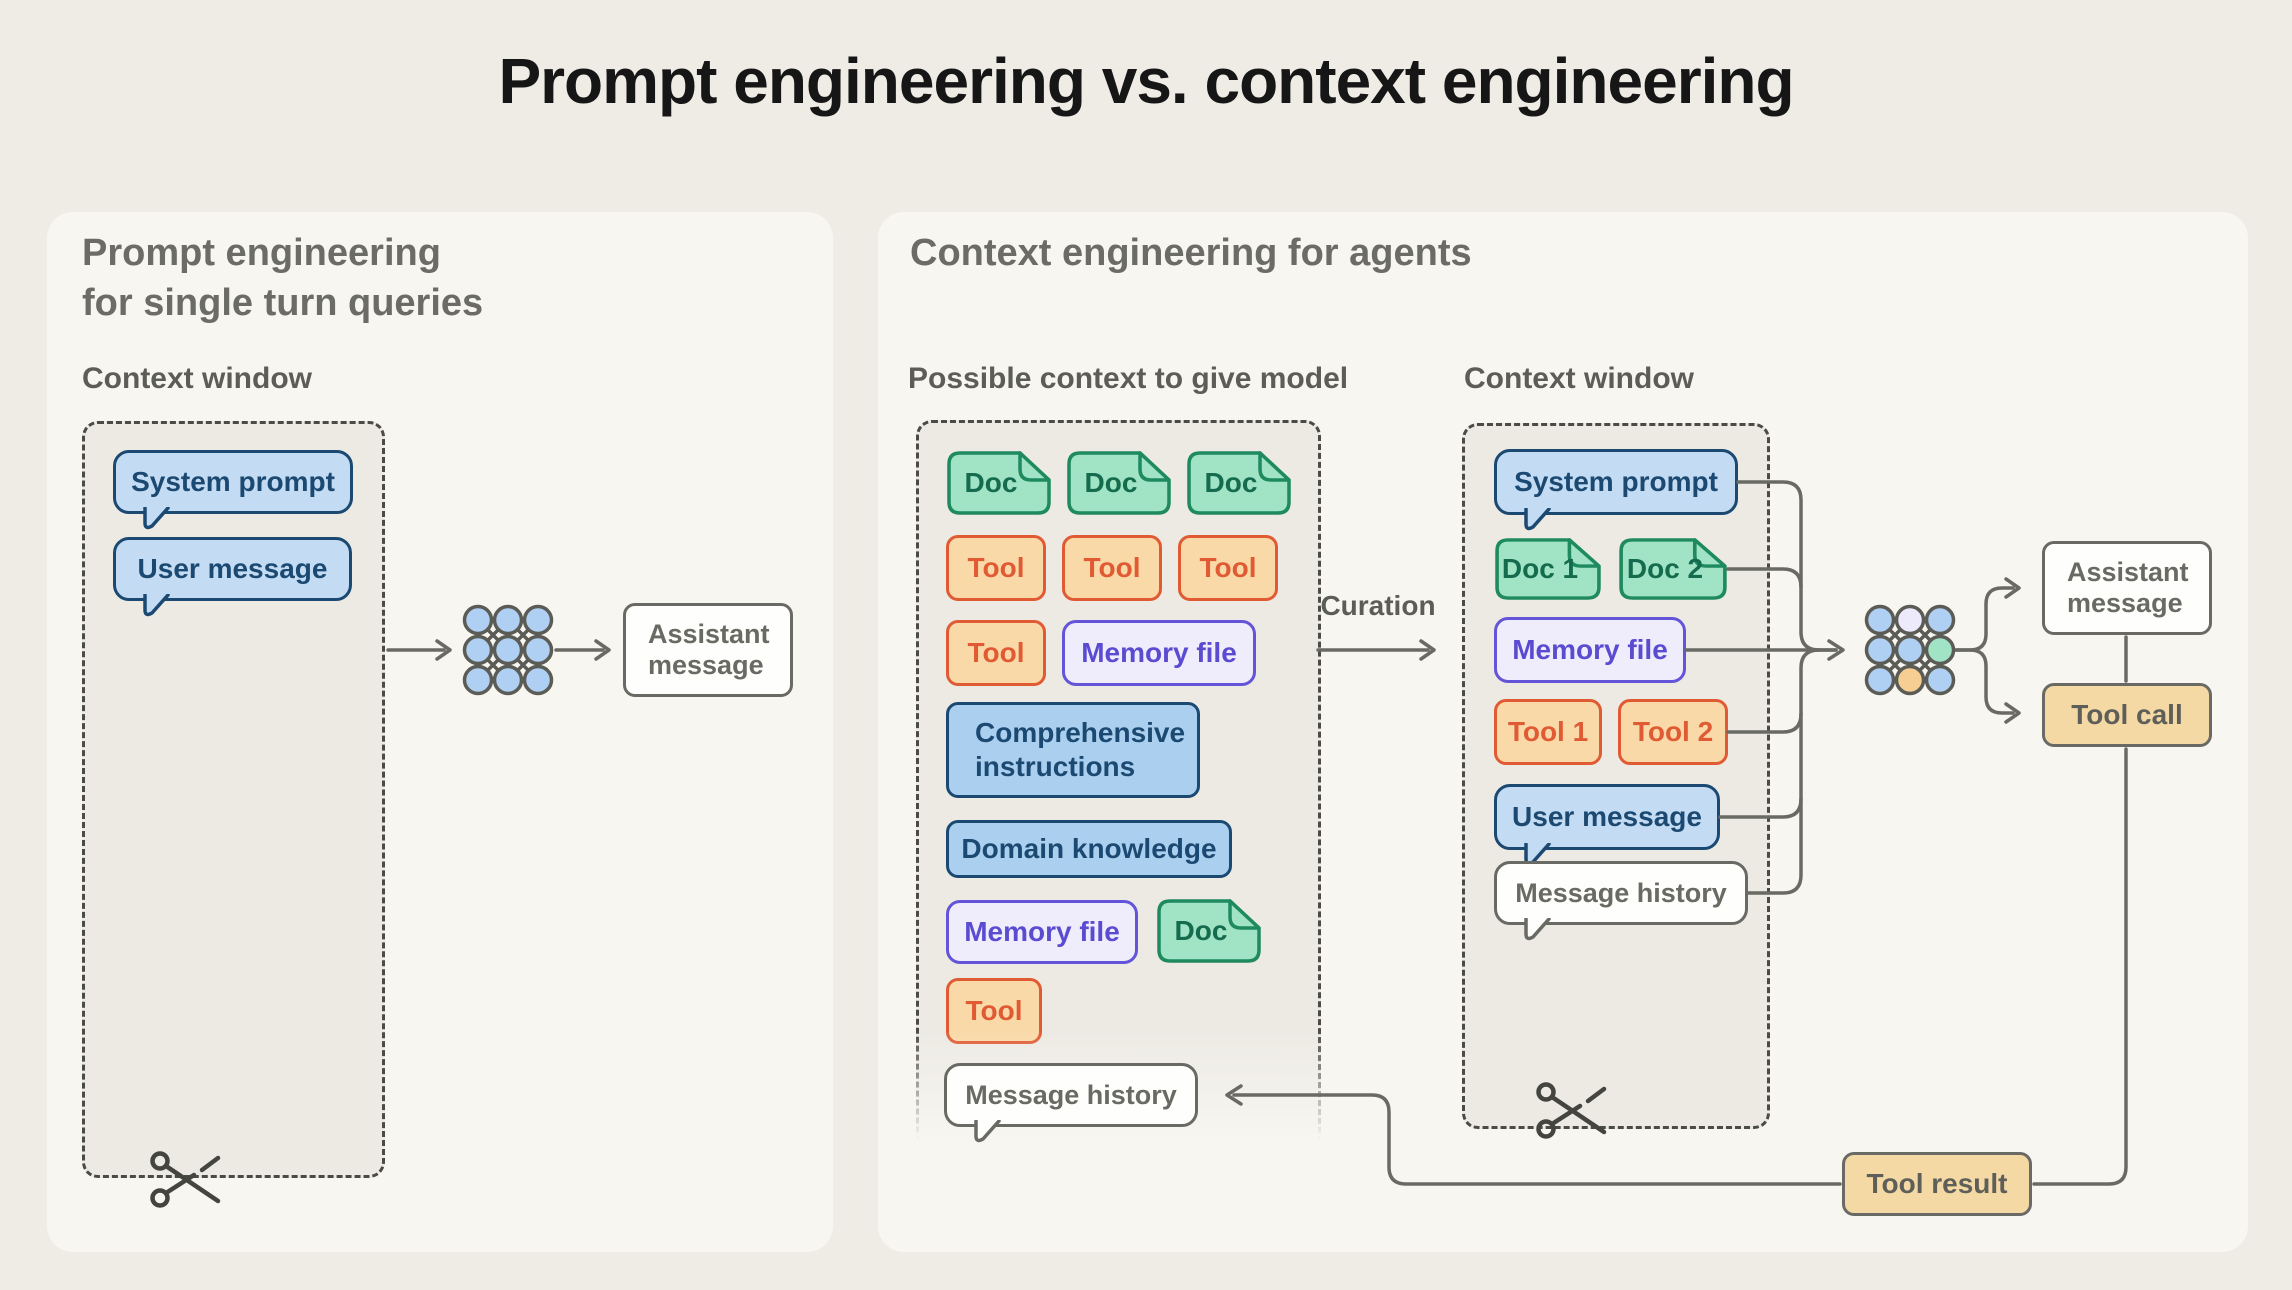  What do you see at coordinates (1616, 776) in the screenshot?
I see `right-context-window-box` at bounding box center [1616, 776].